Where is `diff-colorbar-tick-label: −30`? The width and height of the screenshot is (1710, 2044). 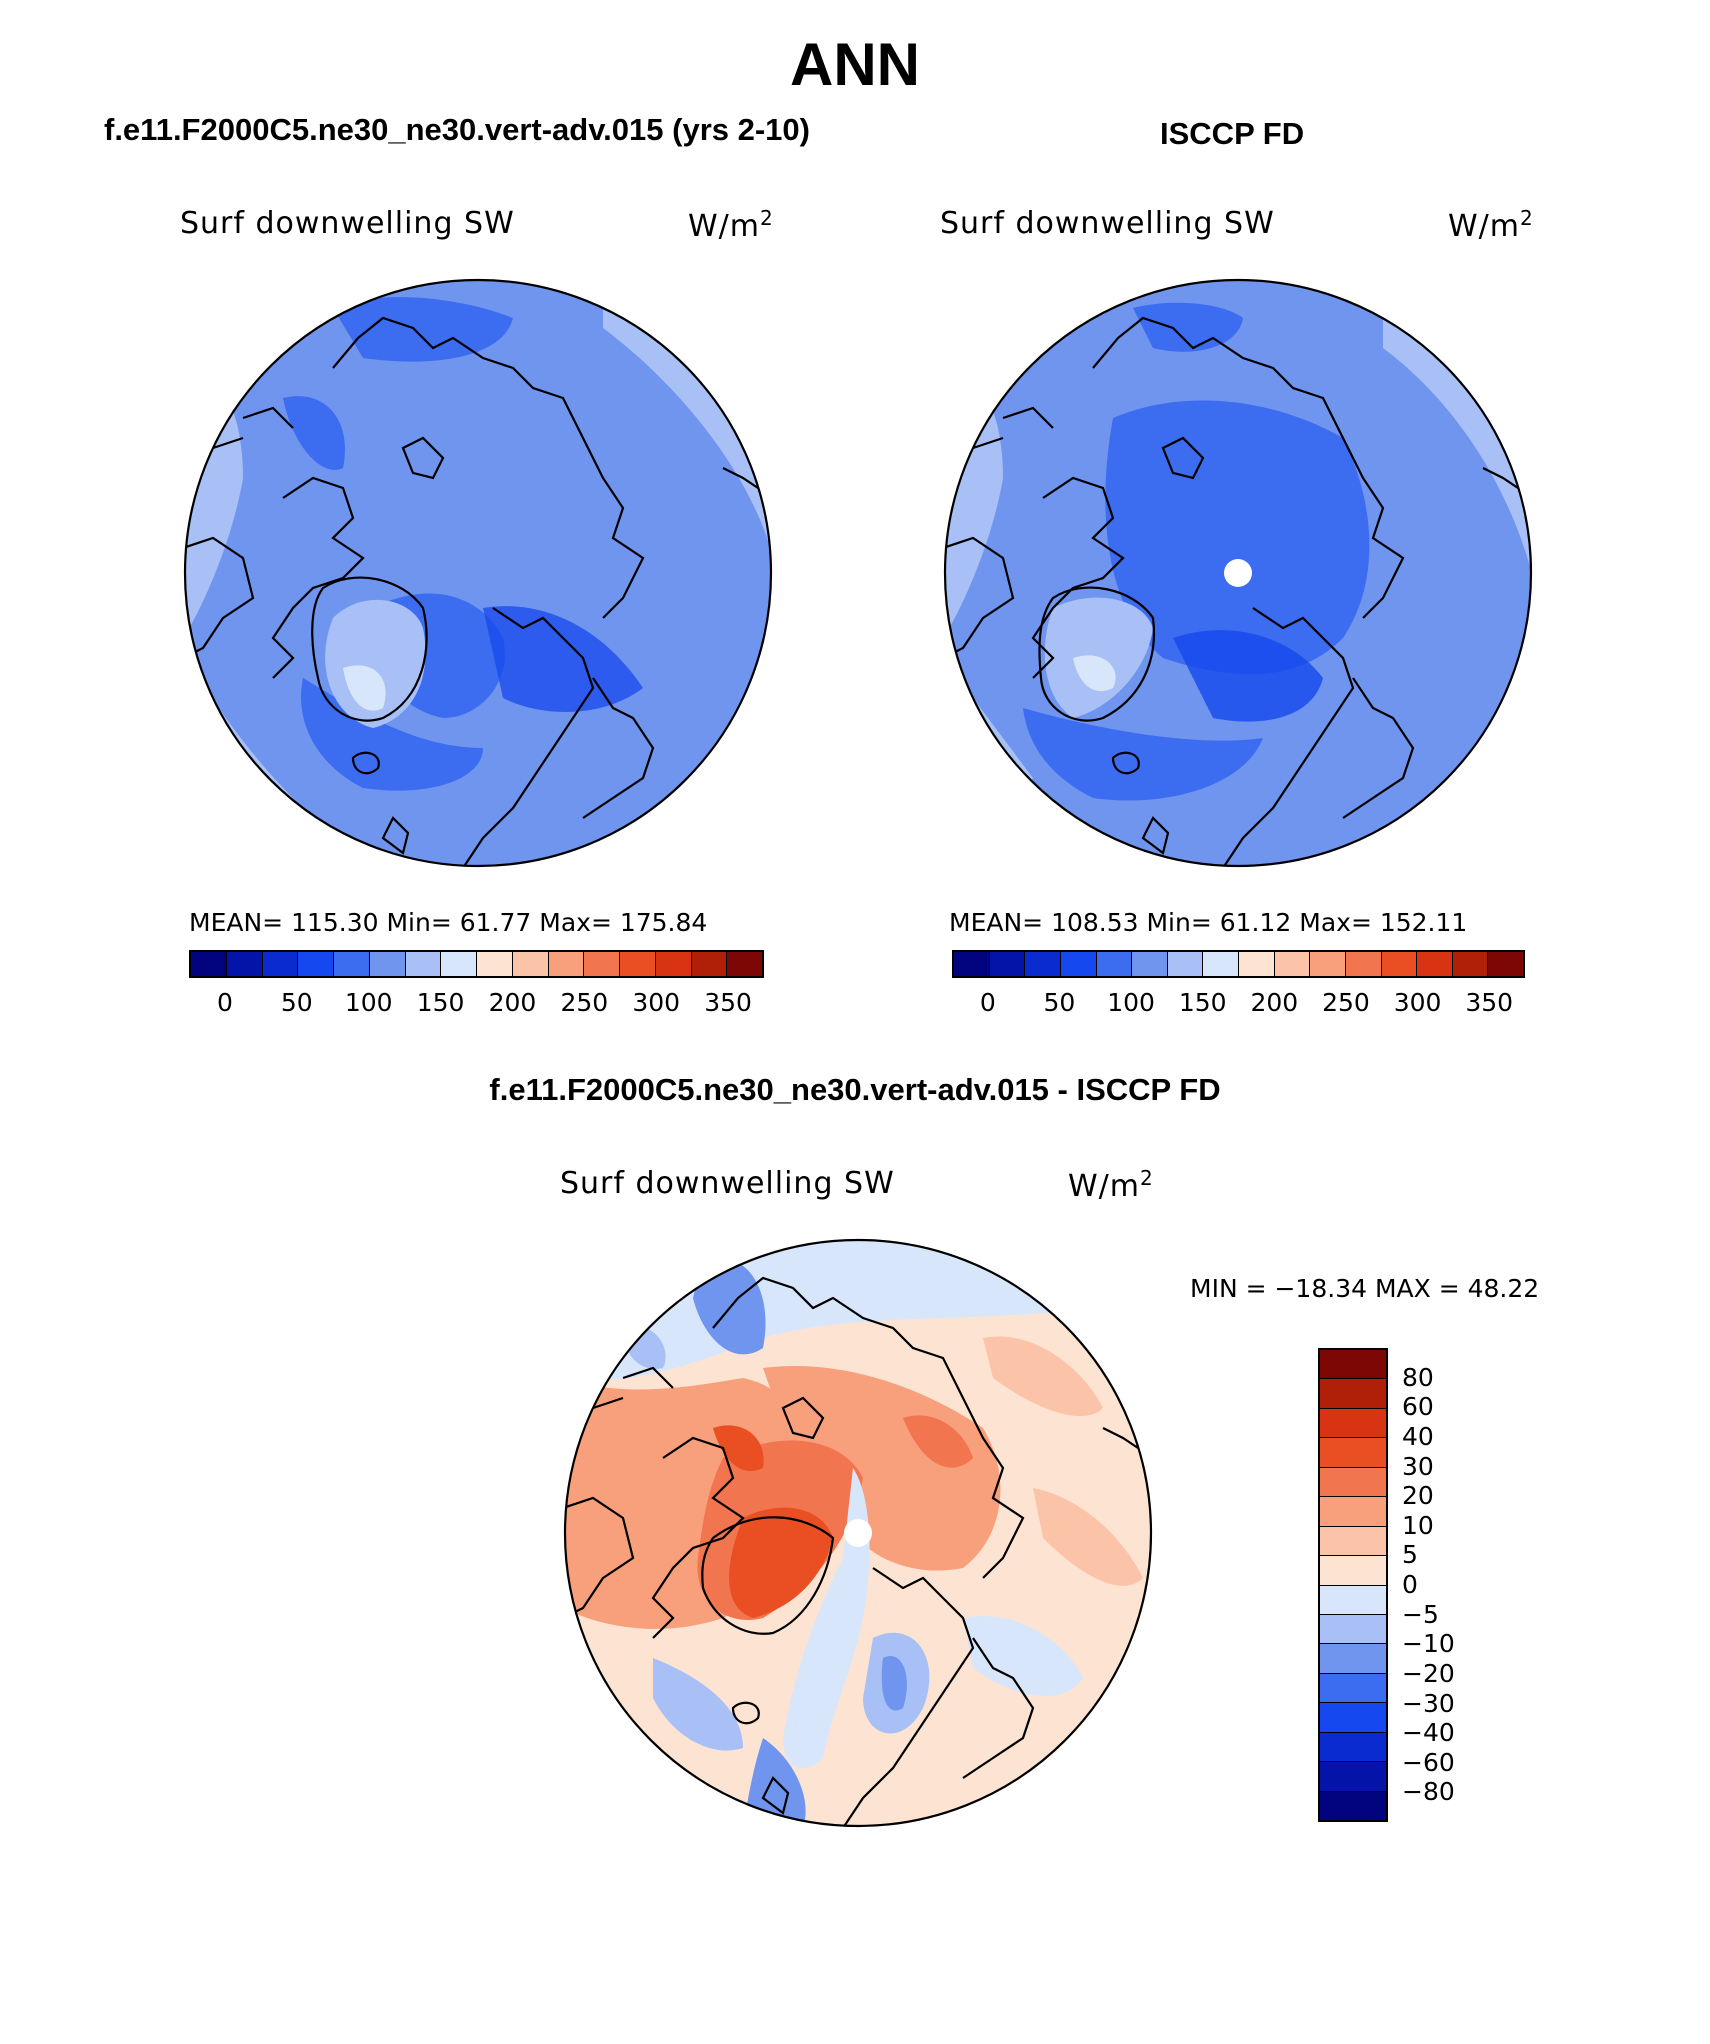
diff-colorbar-tick-label: −30 is located at coordinates (1428, 1703).